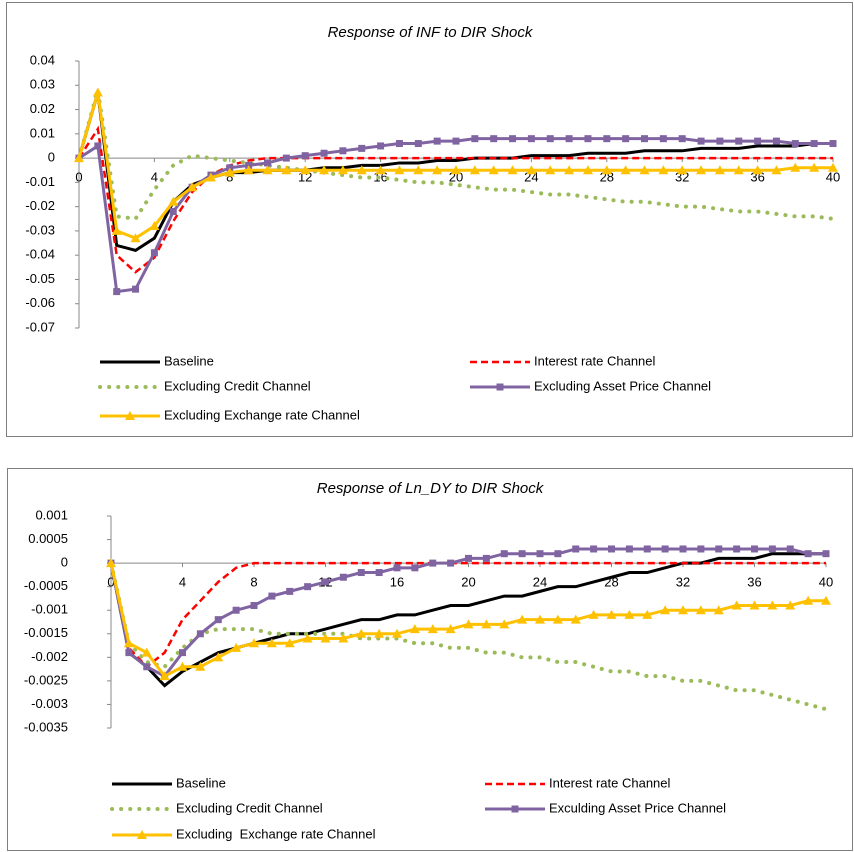  Describe the element at coordinates (431, 32) in the screenshot. I see `chart-title: Response of INF to DIR Shock` at that location.